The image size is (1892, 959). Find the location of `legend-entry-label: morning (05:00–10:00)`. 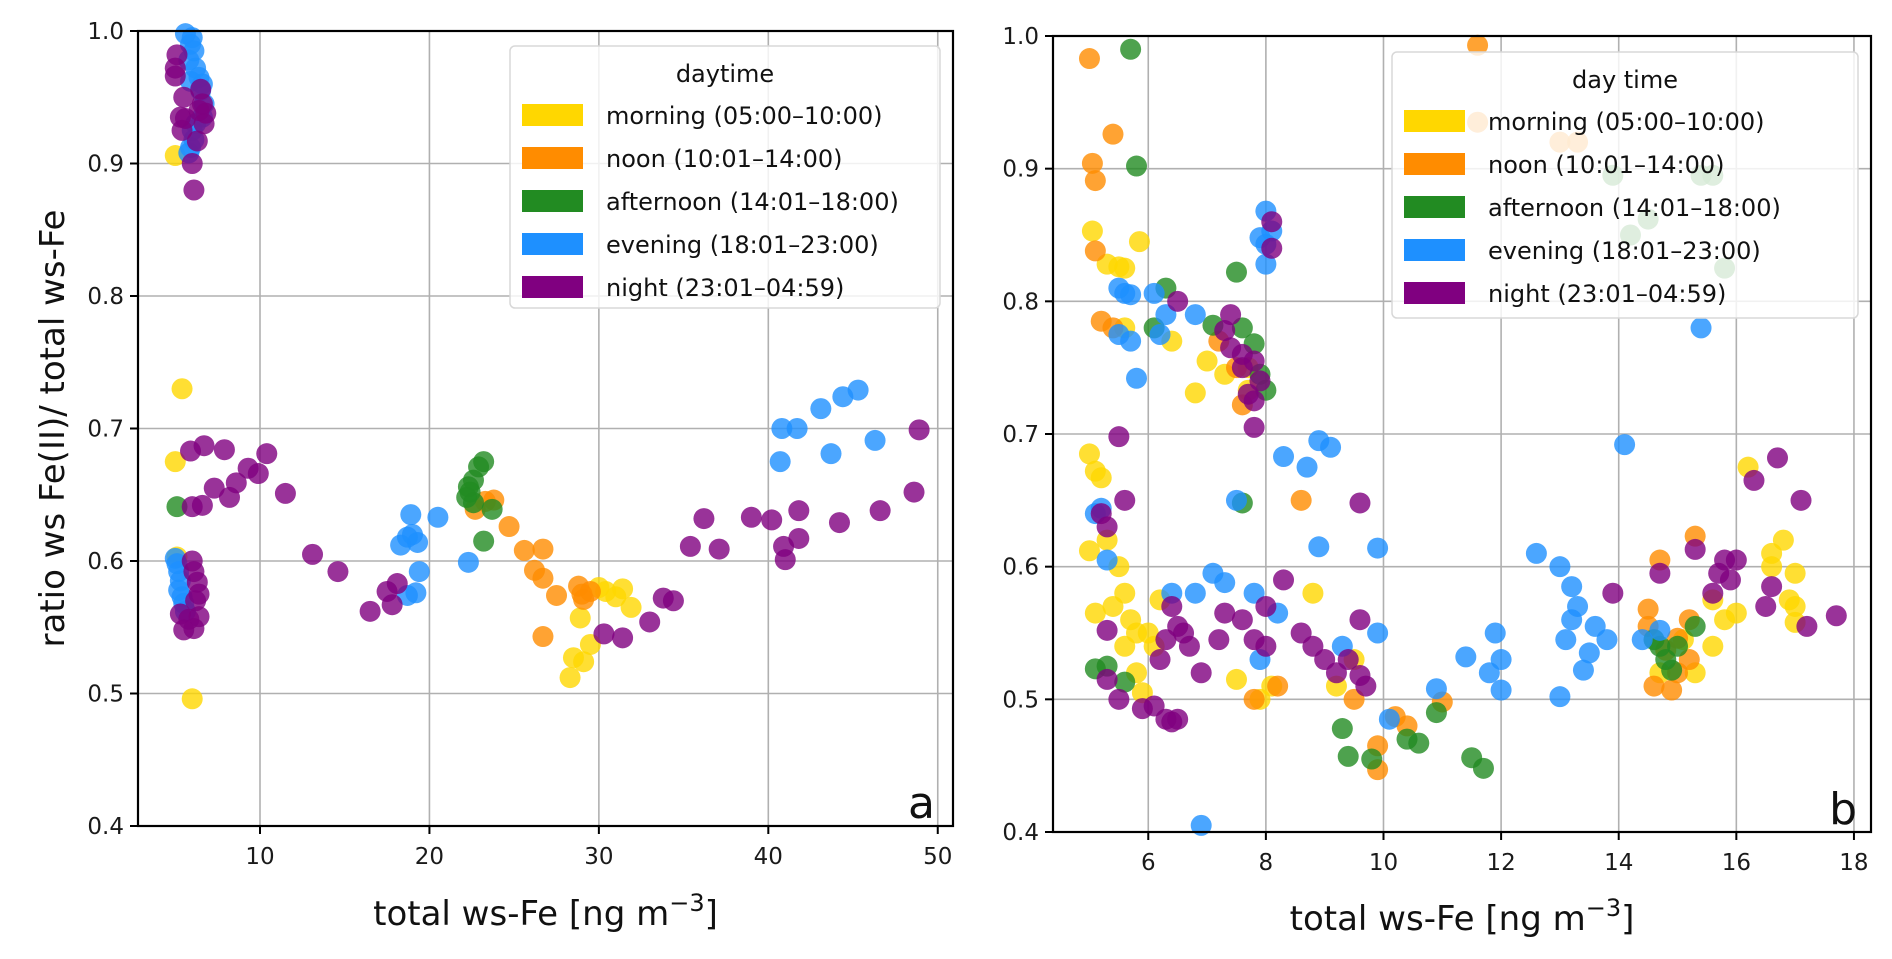

legend-entry-label: morning (05:00–10:00) is located at coordinates (744, 116).